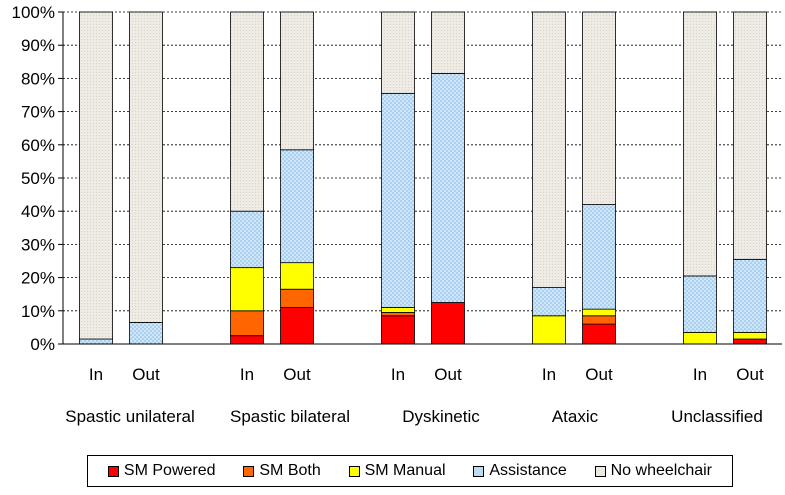  What do you see at coordinates (528, 470) in the screenshot?
I see `legend-label: Assistance` at bounding box center [528, 470].